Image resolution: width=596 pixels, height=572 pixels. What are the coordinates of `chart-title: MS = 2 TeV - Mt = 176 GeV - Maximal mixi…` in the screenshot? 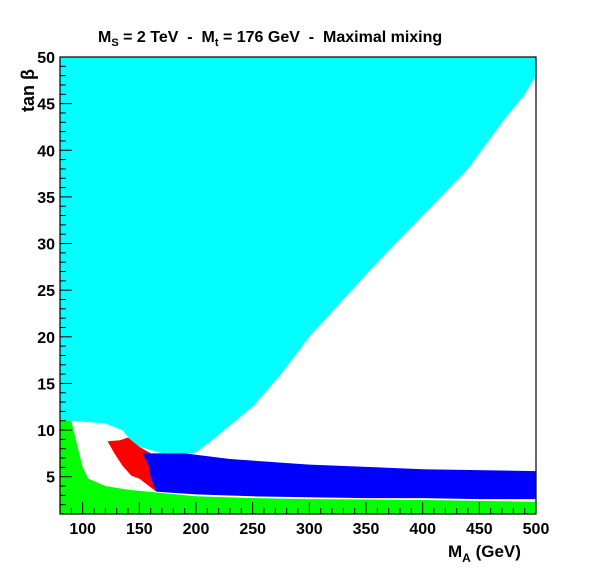 It's located at (270, 39).